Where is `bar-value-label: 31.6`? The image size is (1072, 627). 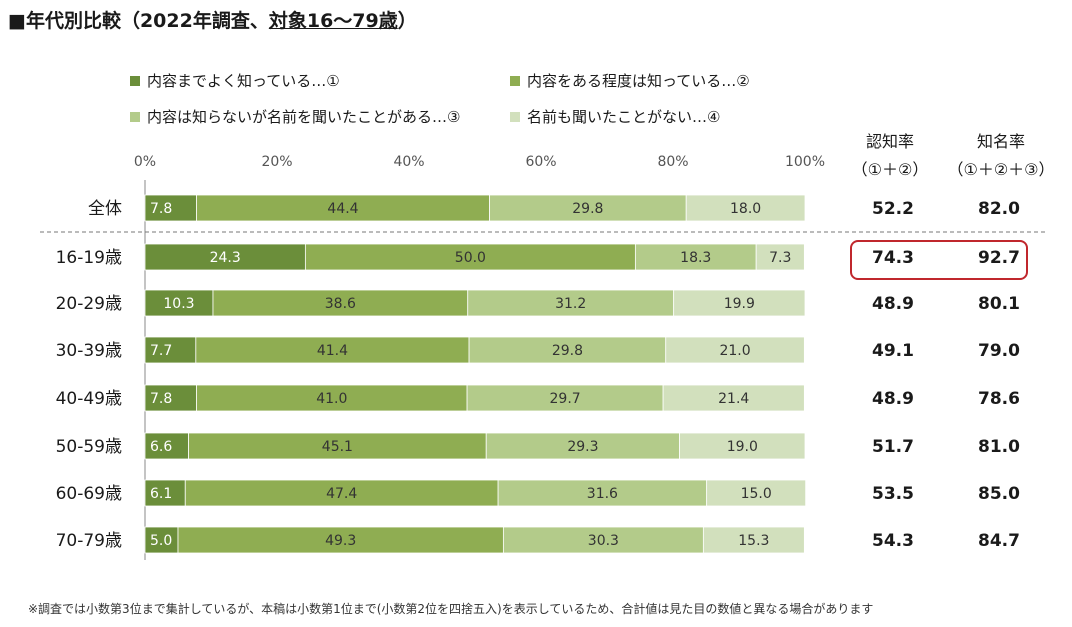
bar-value-label: 31.6 is located at coordinates (602, 494).